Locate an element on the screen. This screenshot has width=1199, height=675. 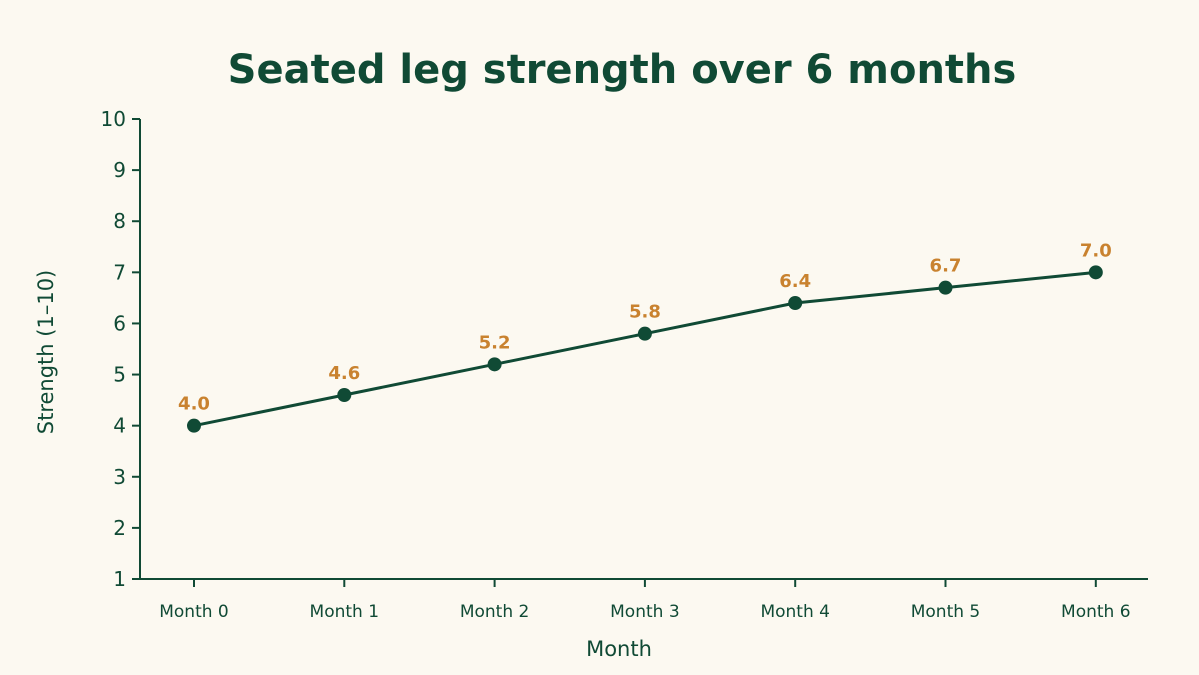
y-tick-label: 4 is located at coordinates (119, 426).